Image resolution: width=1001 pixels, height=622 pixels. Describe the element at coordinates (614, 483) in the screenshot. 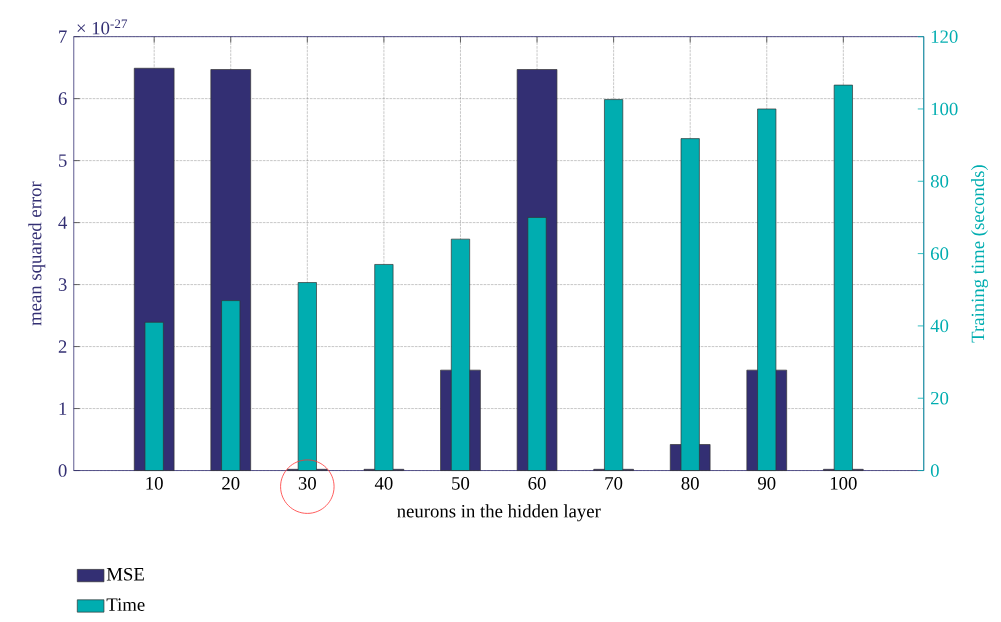

I see `x-tick-label: 70` at that location.